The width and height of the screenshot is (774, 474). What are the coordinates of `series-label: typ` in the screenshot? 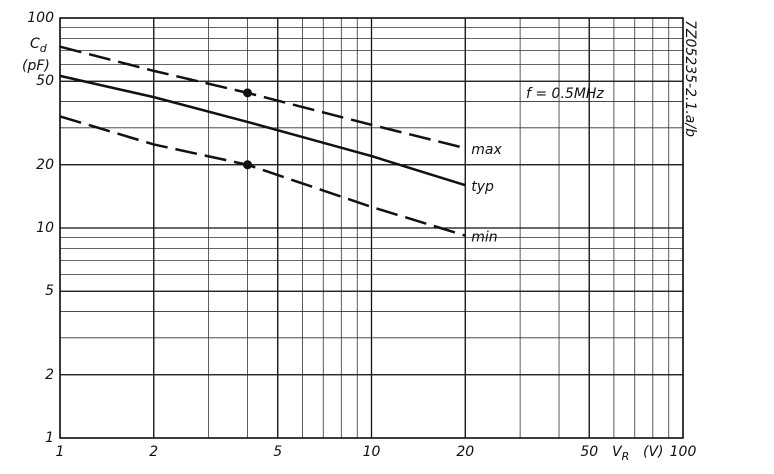 It's located at (482, 187).